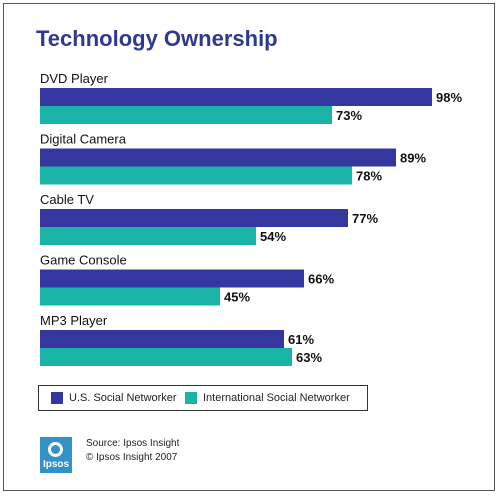 The height and width of the screenshot is (496, 500). I want to click on ipsos-logo: Ipsos, so click(56, 455).